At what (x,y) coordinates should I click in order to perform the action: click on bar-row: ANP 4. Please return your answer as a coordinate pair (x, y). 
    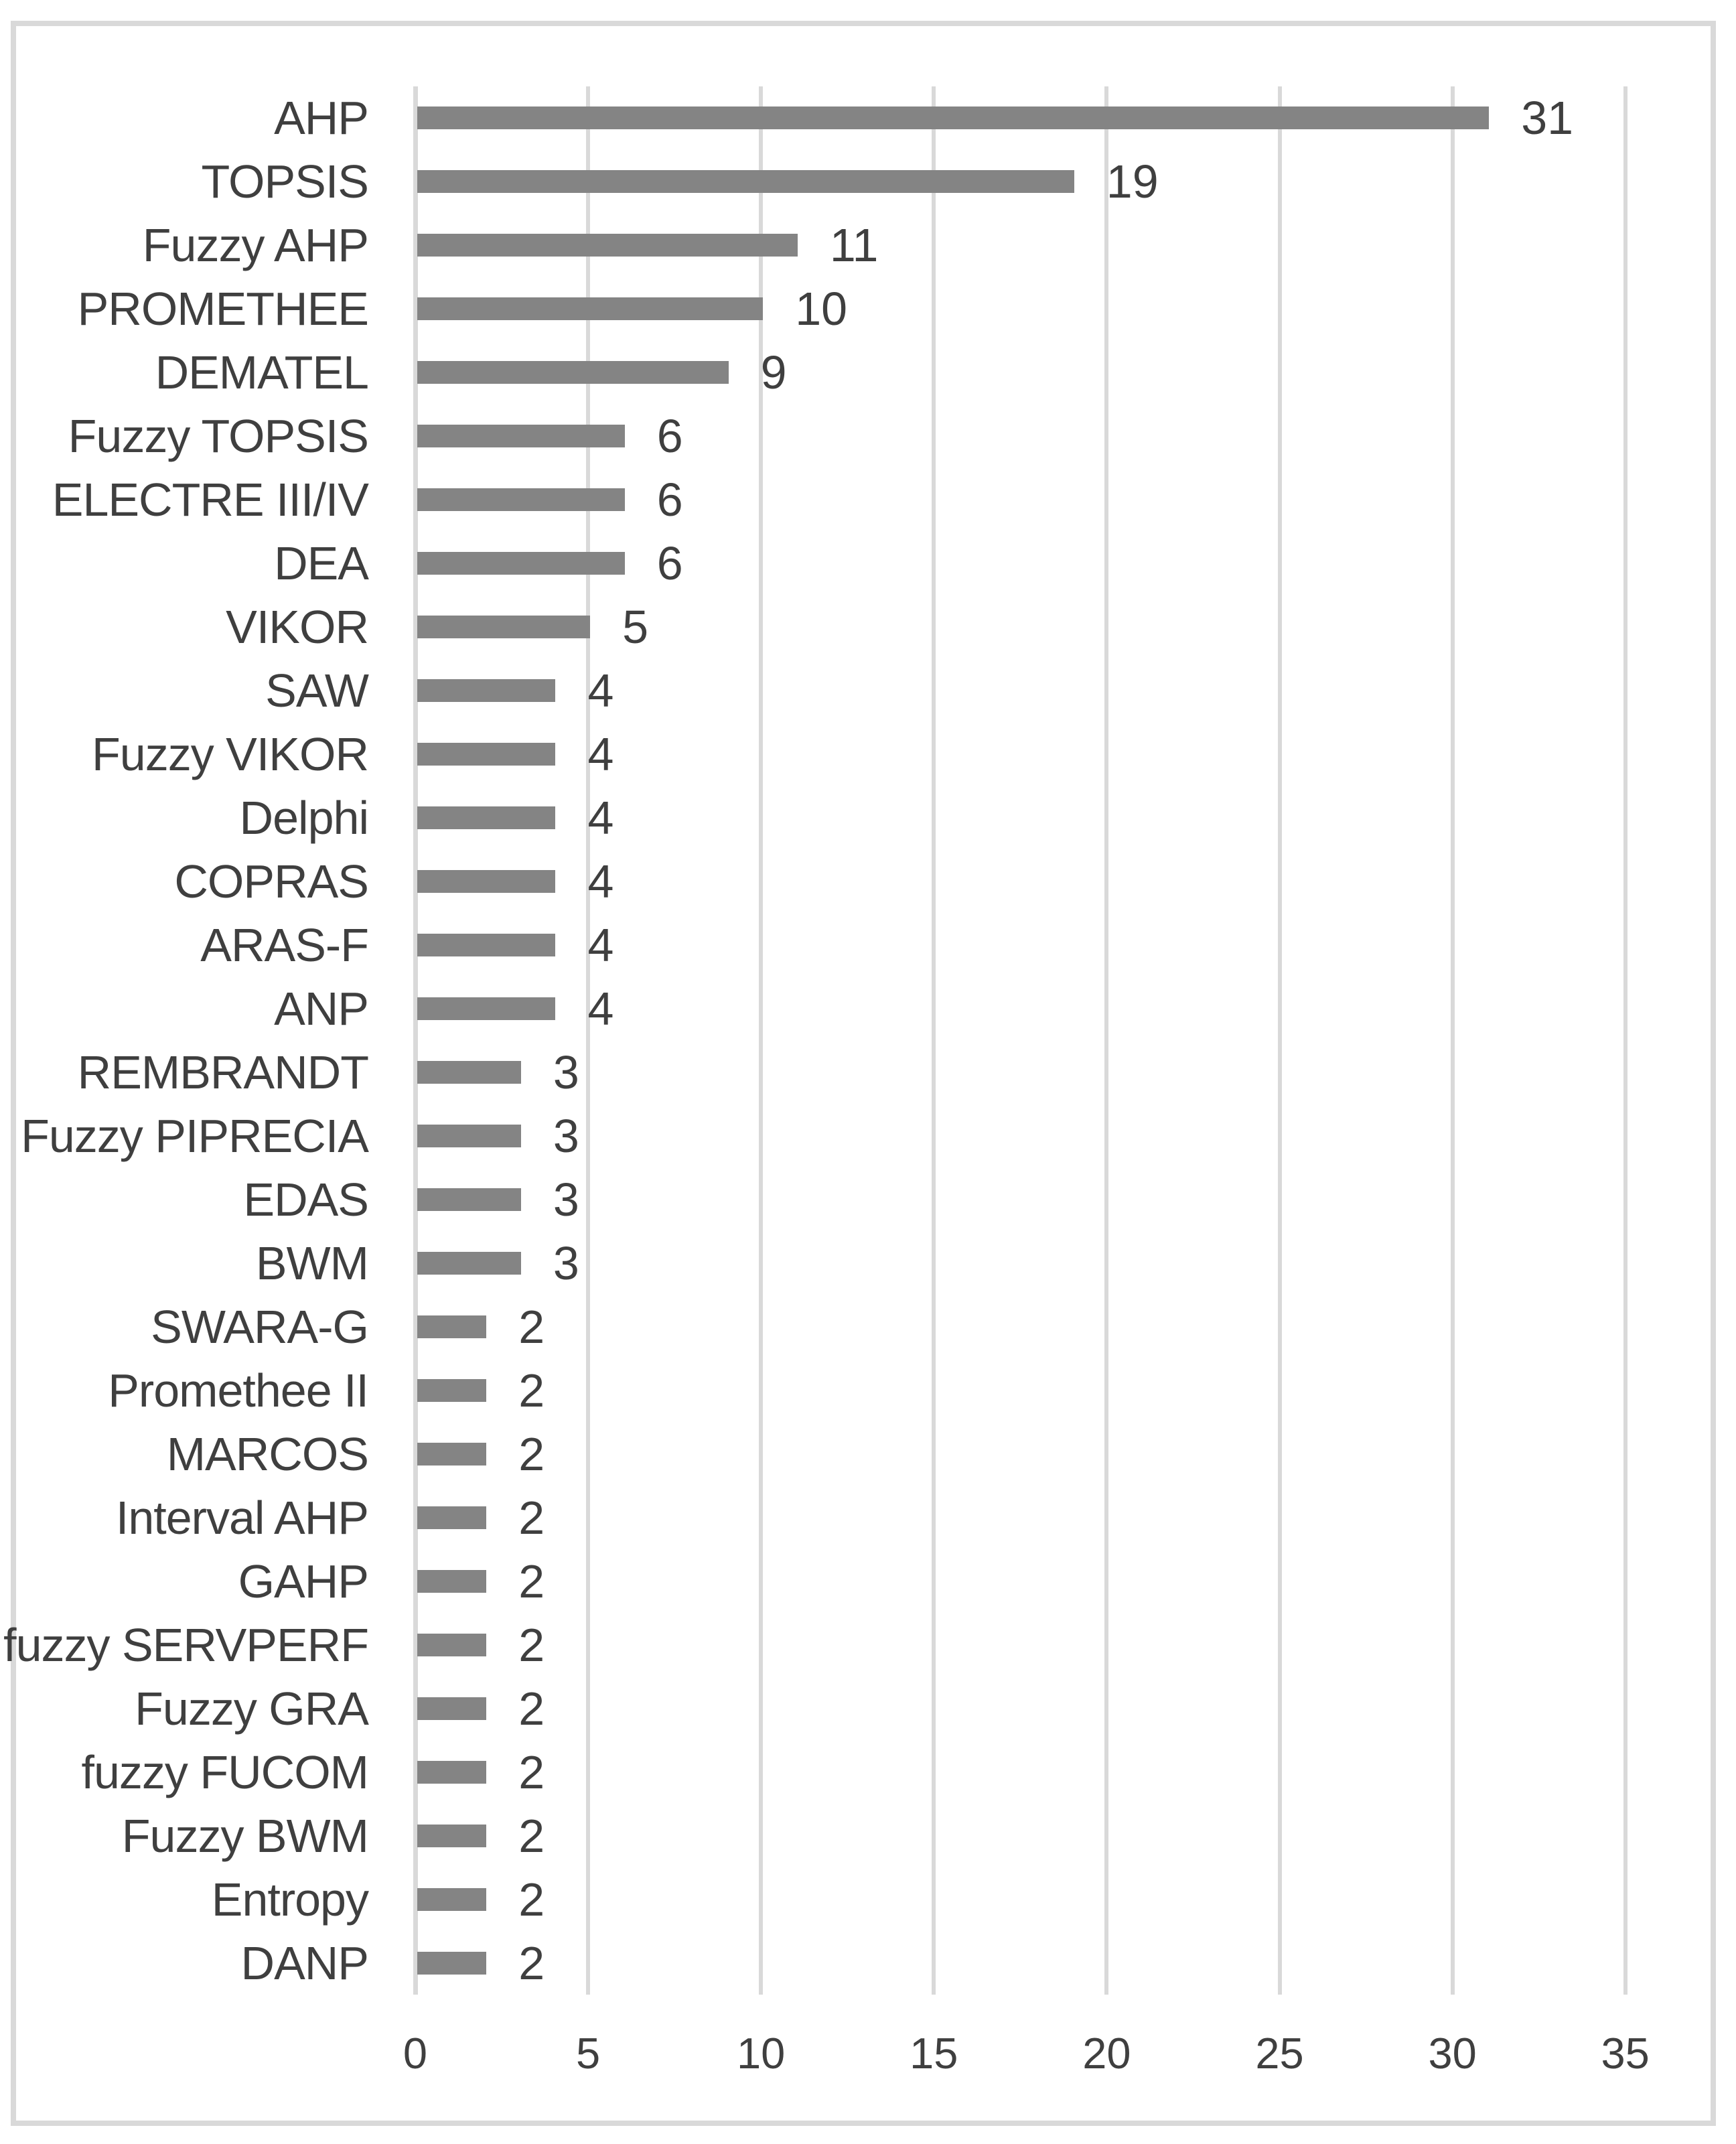
    Looking at the image, I should click on (868, 1009).